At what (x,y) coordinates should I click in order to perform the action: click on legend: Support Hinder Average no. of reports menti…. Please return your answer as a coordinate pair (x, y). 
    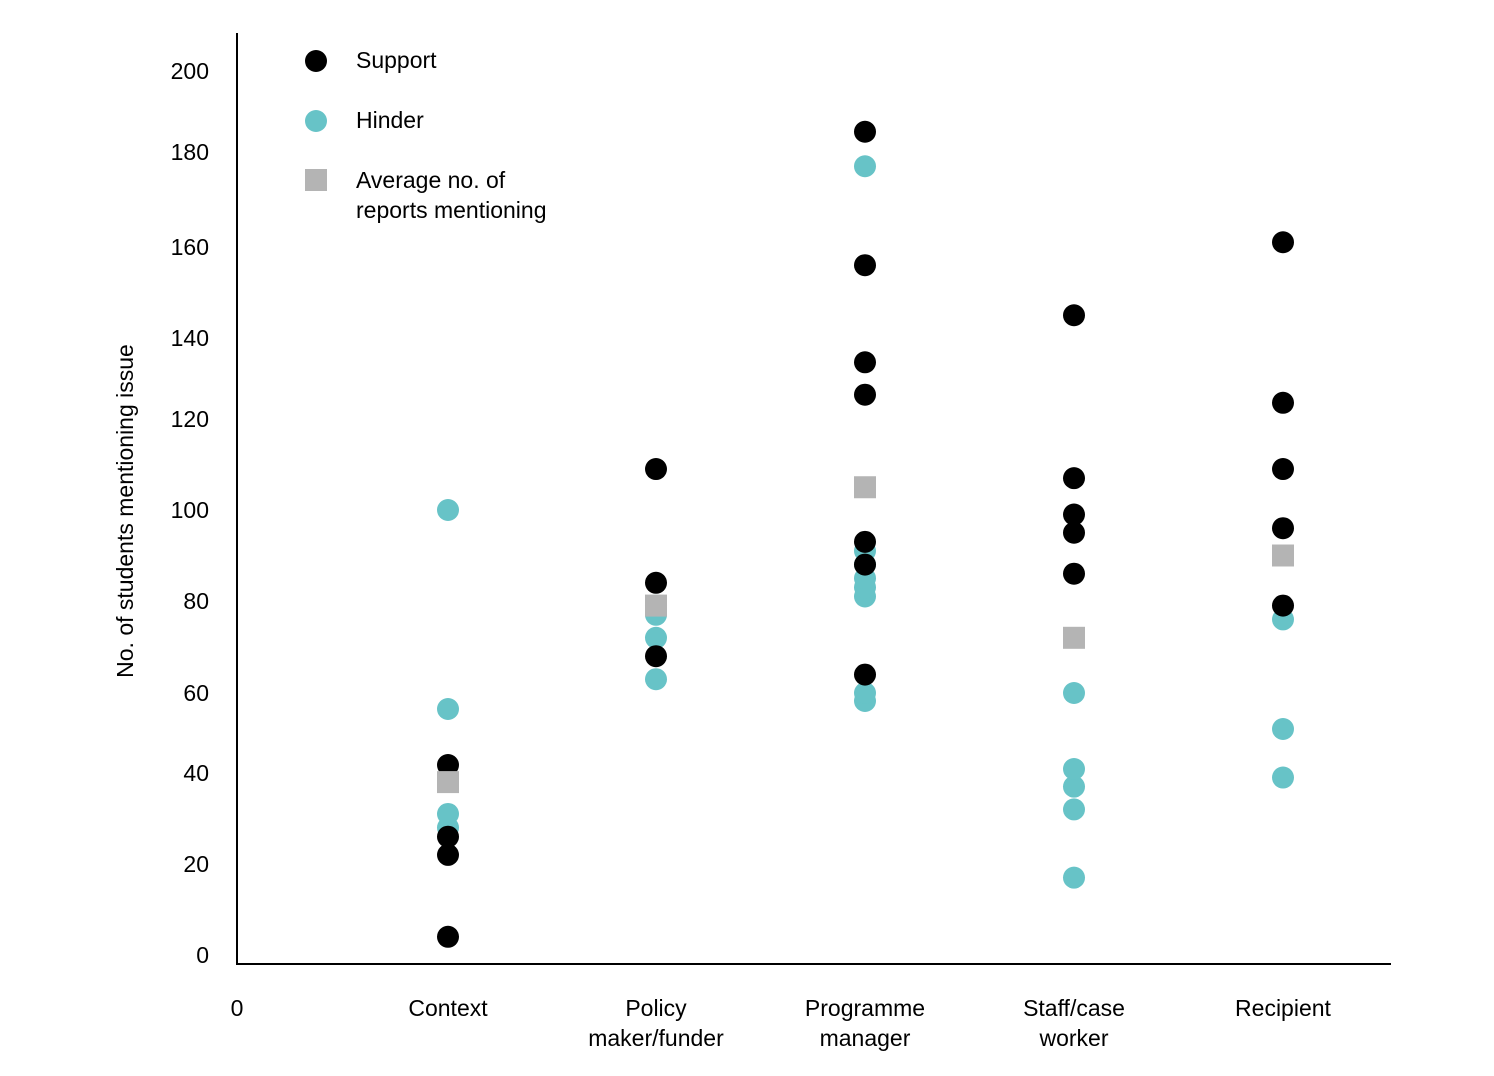
    Looking at the image, I should click on (426, 135).